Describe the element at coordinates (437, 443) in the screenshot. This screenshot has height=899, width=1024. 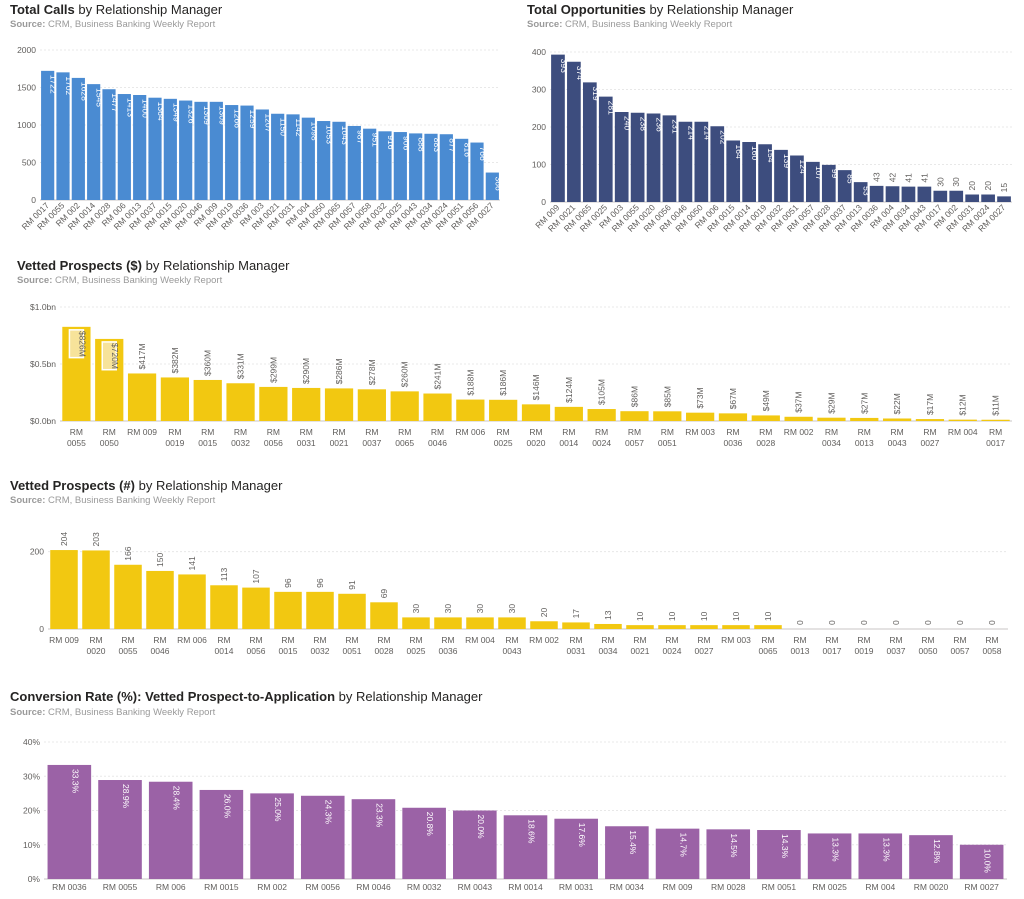
I see `x-tick-label: 0046` at that location.